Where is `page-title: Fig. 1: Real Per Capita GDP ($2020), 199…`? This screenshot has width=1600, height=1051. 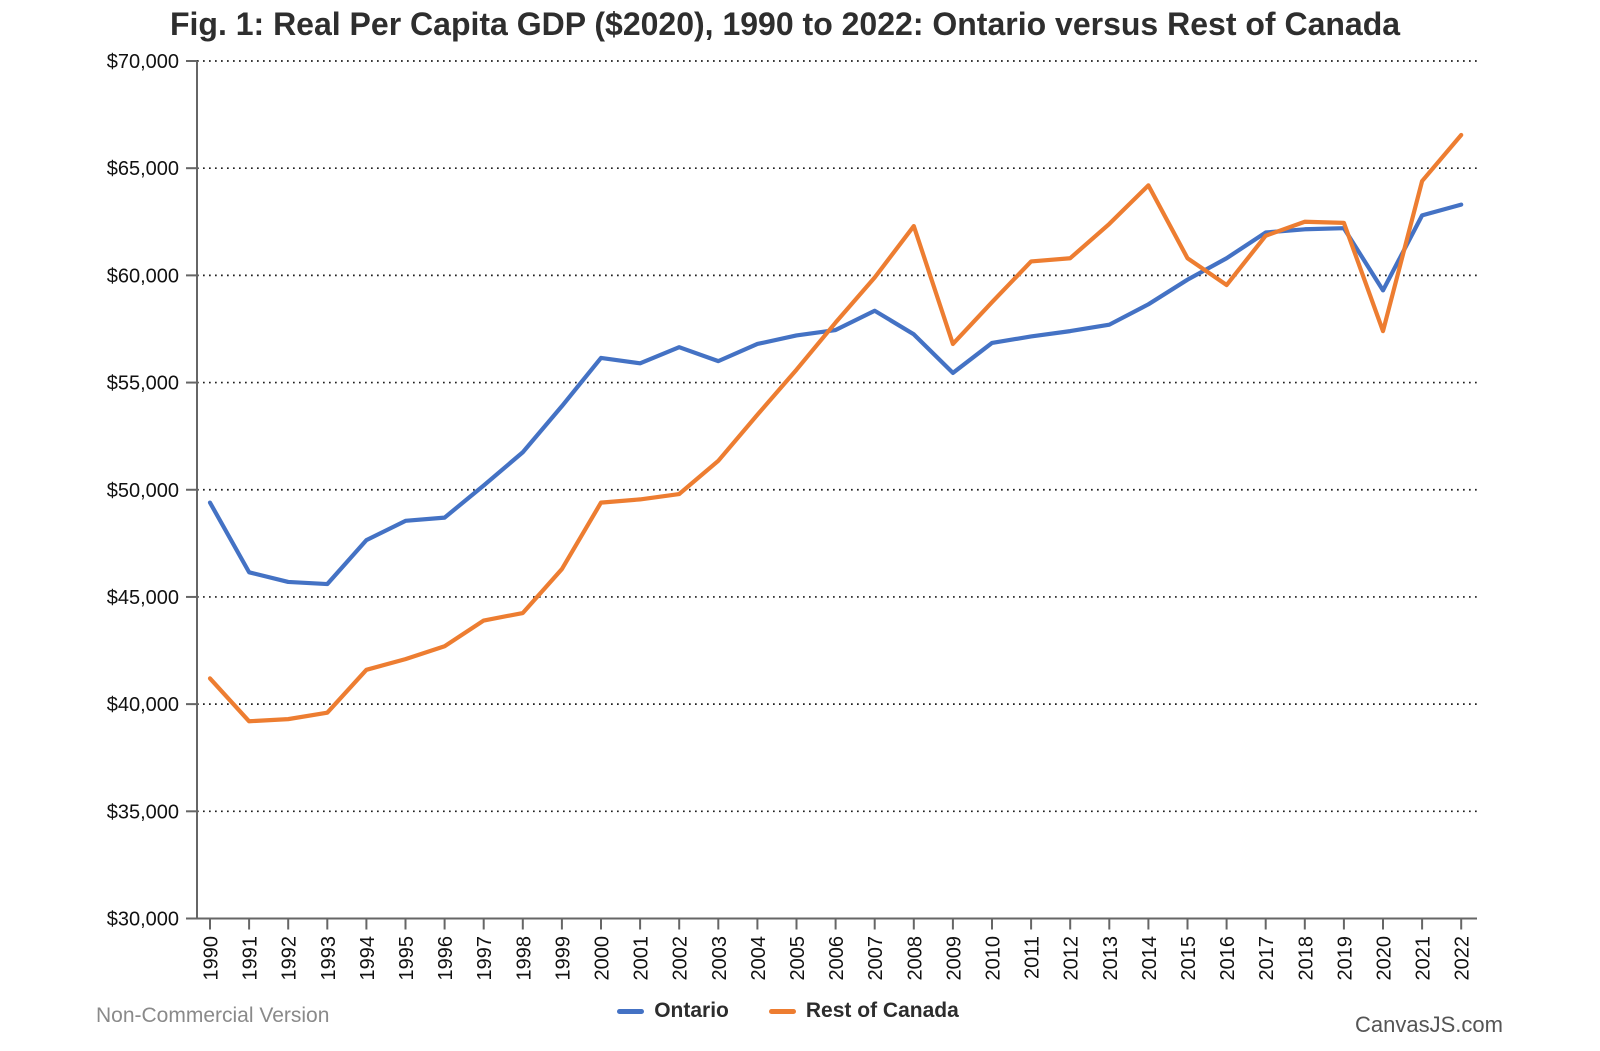 page-title: Fig. 1: Real Per Capita GDP ($2020), 199… is located at coordinates (785, 24).